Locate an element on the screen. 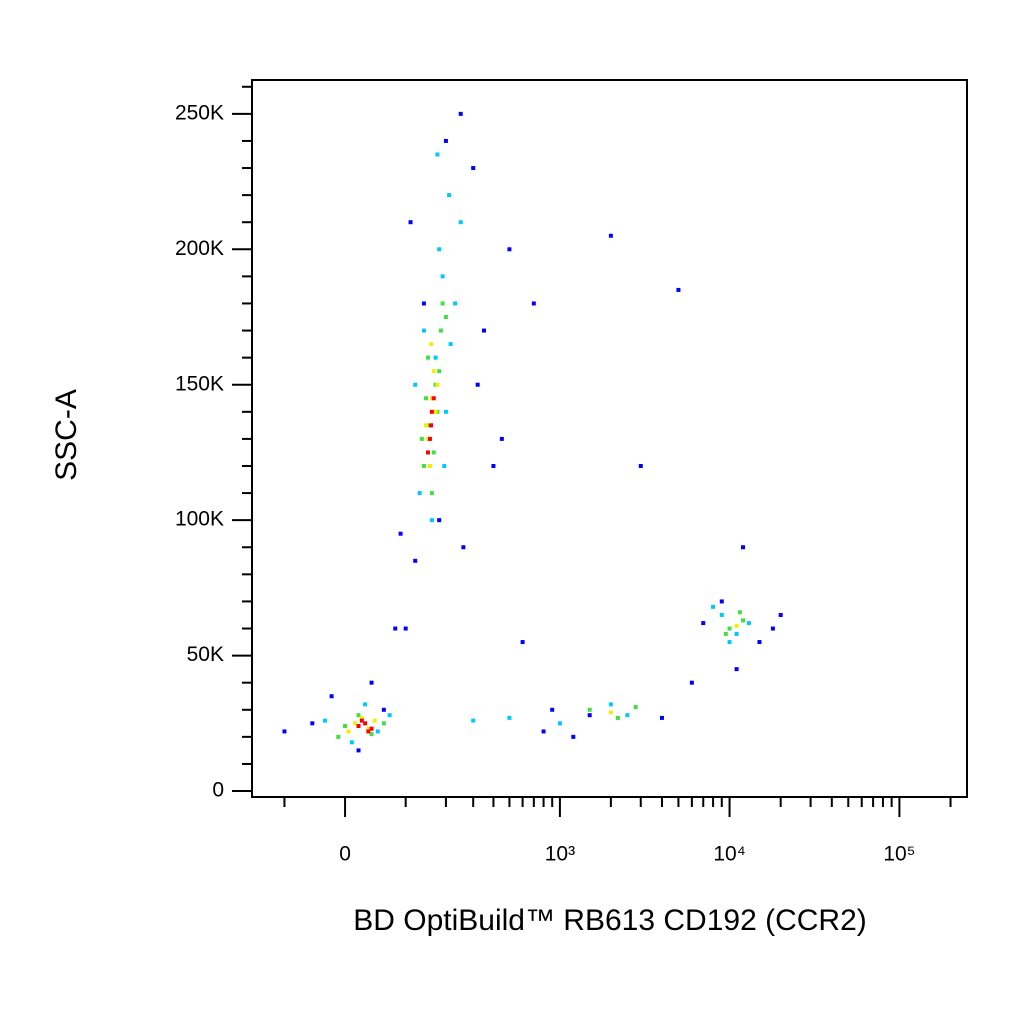 The height and width of the screenshot is (1029, 1024). y-axis-title: SSC-A is located at coordinates (66, 435).